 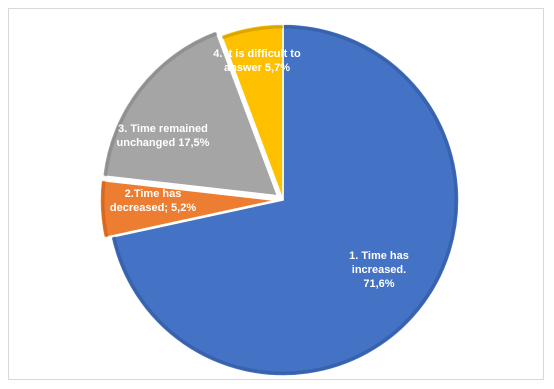 What do you see at coordinates (257, 61) in the screenshot?
I see `data-label-4: 4. It is difficult to answer 5,7%` at bounding box center [257, 61].